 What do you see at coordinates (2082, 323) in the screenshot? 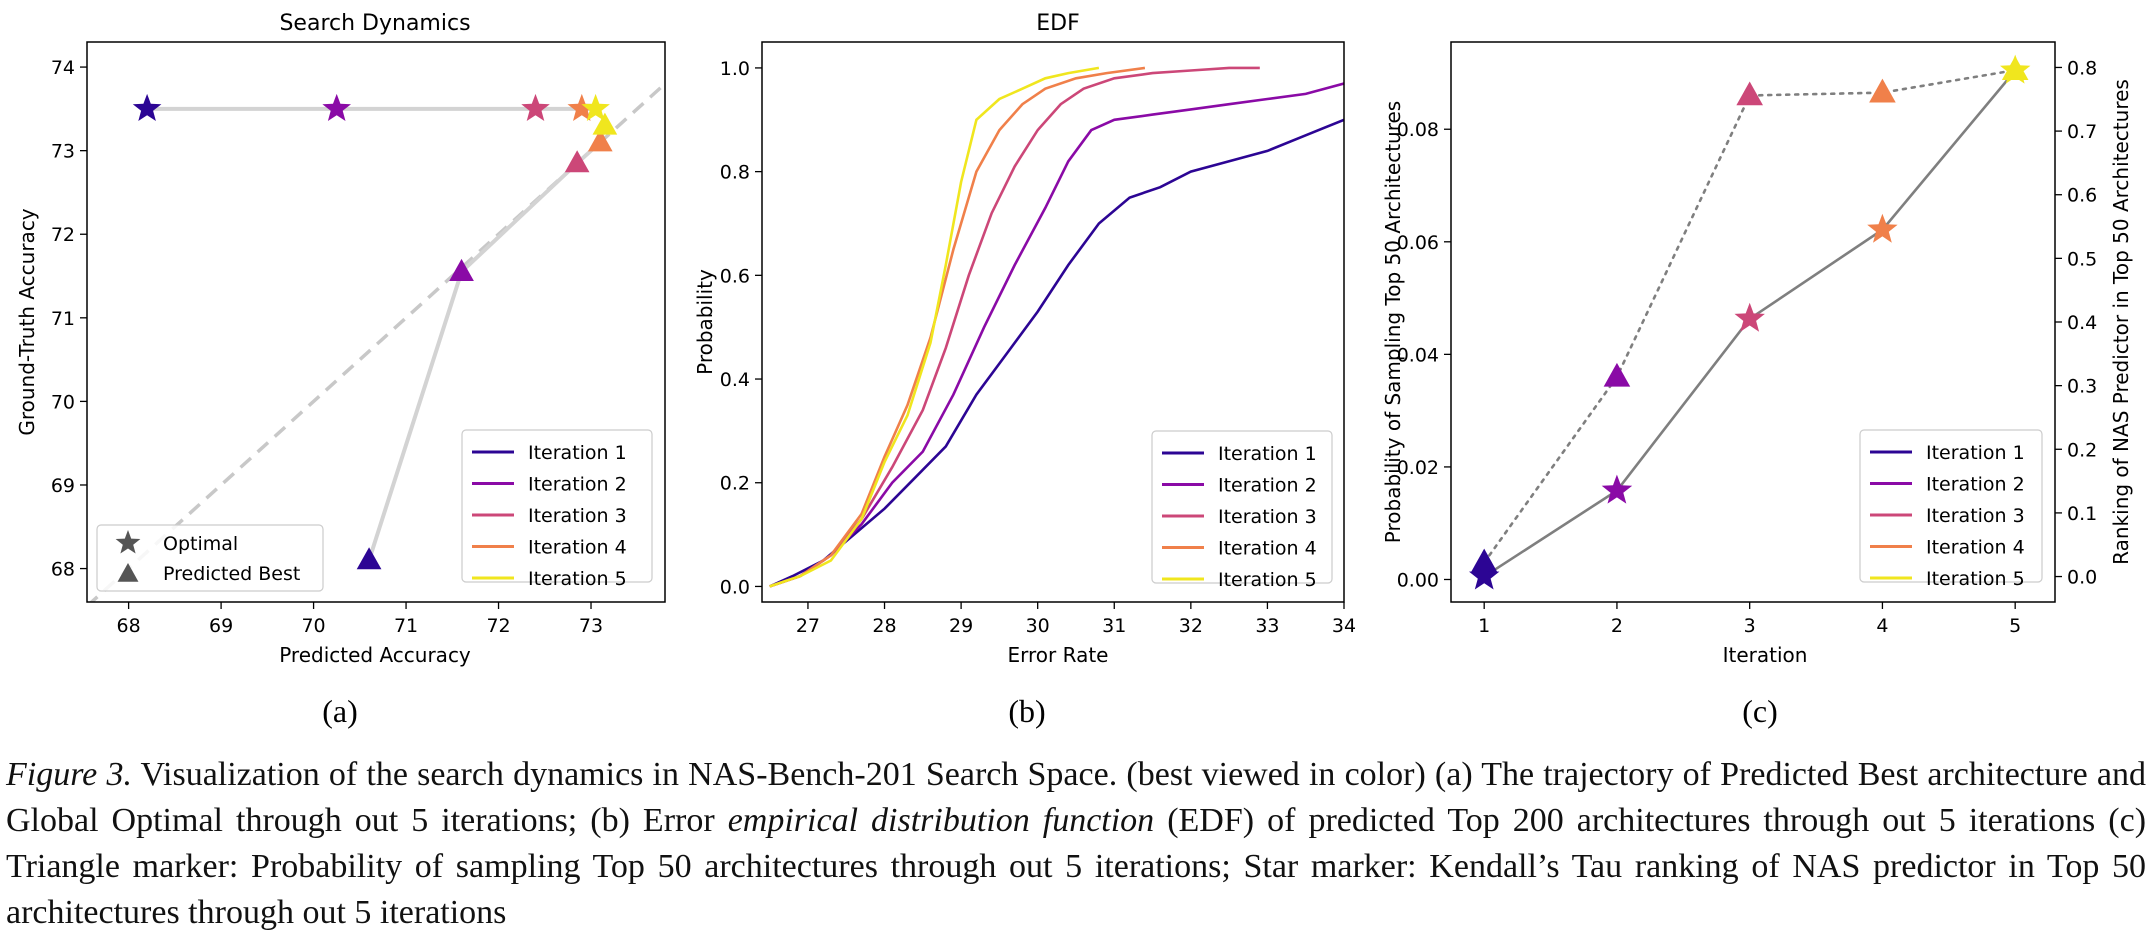
I see `right-y-tick-label: 0.4` at bounding box center [2082, 323].